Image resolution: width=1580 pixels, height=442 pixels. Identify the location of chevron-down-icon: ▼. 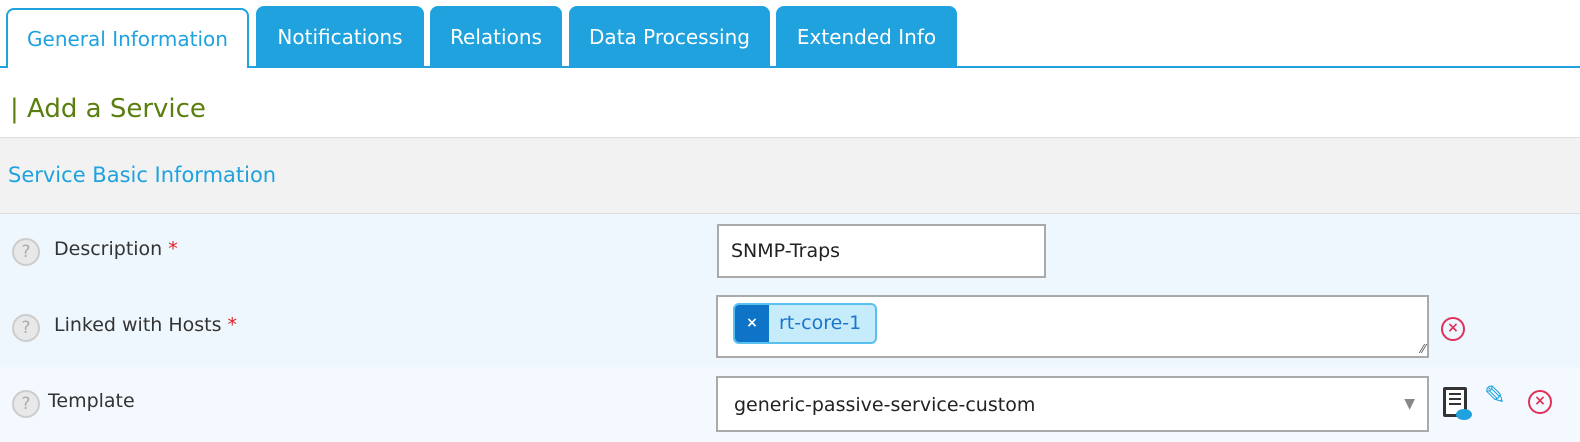
(1409, 404).